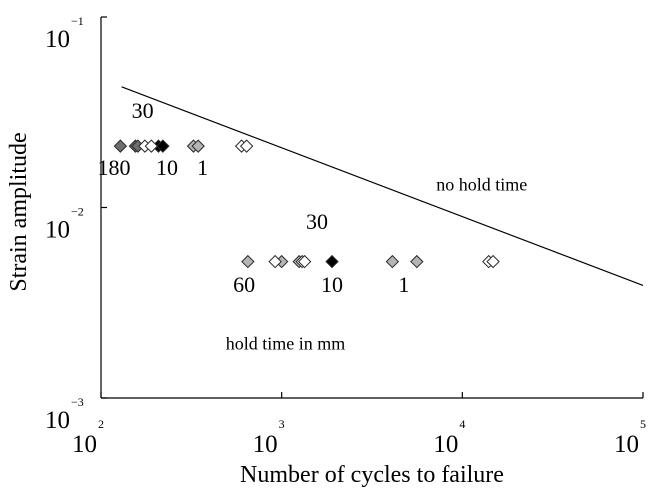  I want to click on x-tick-exp-3: 5, so click(643, 424).